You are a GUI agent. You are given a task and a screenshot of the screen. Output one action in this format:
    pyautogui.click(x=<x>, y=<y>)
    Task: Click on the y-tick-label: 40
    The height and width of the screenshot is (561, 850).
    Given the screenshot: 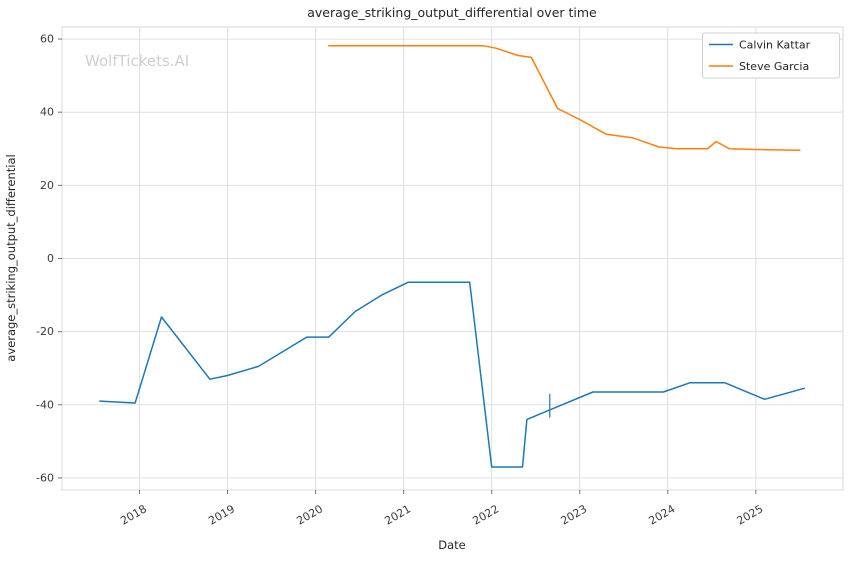 What is the action you would take?
    pyautogui.click(x=47, y=112)
    